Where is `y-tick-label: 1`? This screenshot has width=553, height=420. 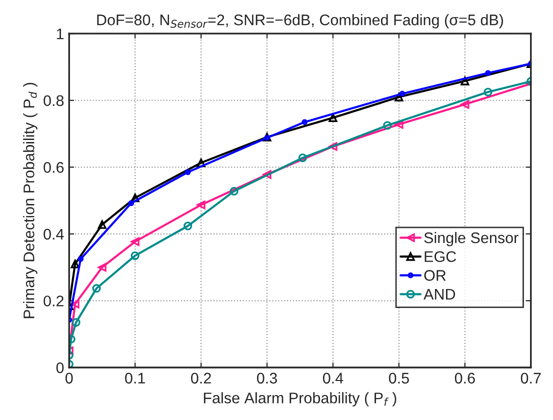 y-tick-label: 1 is located at coordinates (60, 34).